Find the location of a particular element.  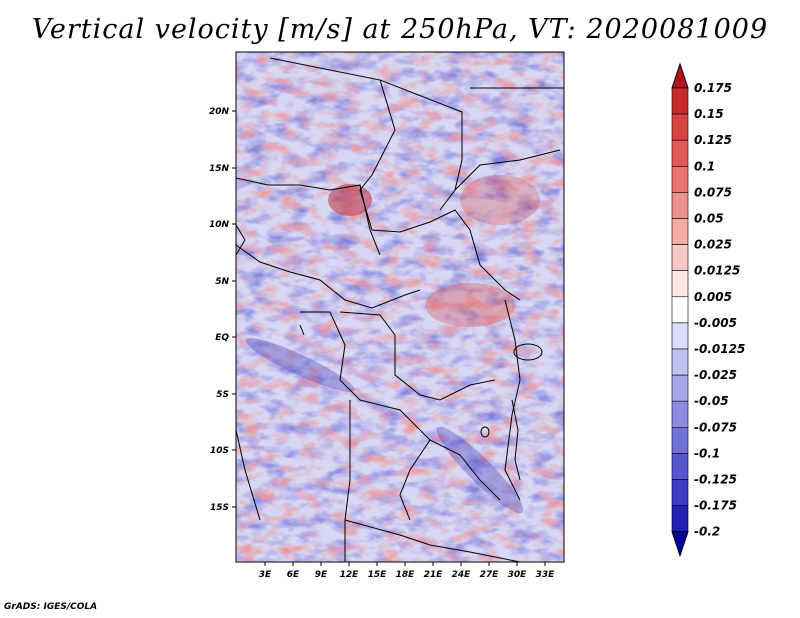

colorbar-label: 0.1 is located at coordinates (704, 166).